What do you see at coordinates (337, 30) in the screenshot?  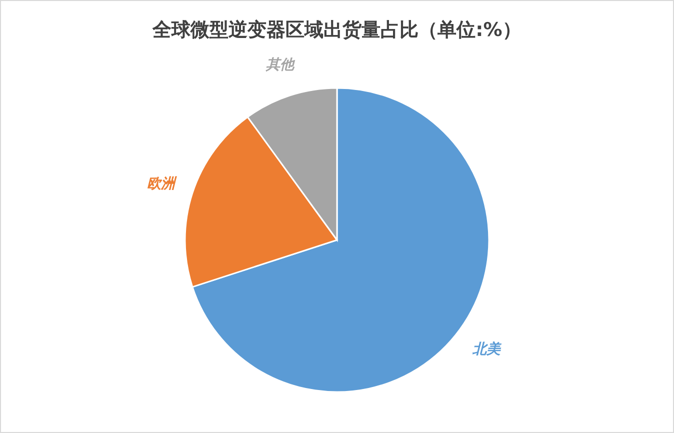 I see `chart-title: 全球微型逆变器区域出货量占比（单位:%）` at bounding box center [337, 30].